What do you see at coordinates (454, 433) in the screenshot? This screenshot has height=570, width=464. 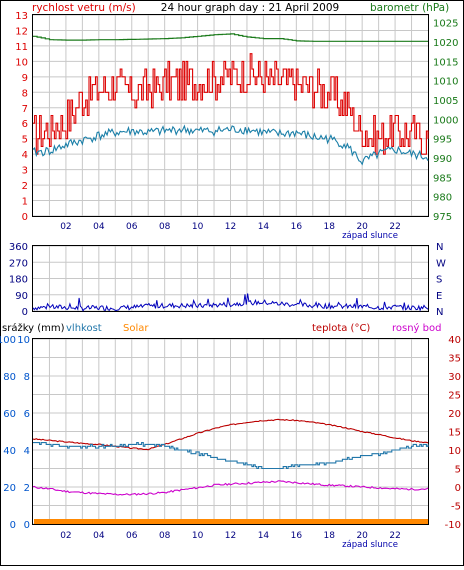 I see `temp-tick-label: 15` at bounding box center [454, 433].